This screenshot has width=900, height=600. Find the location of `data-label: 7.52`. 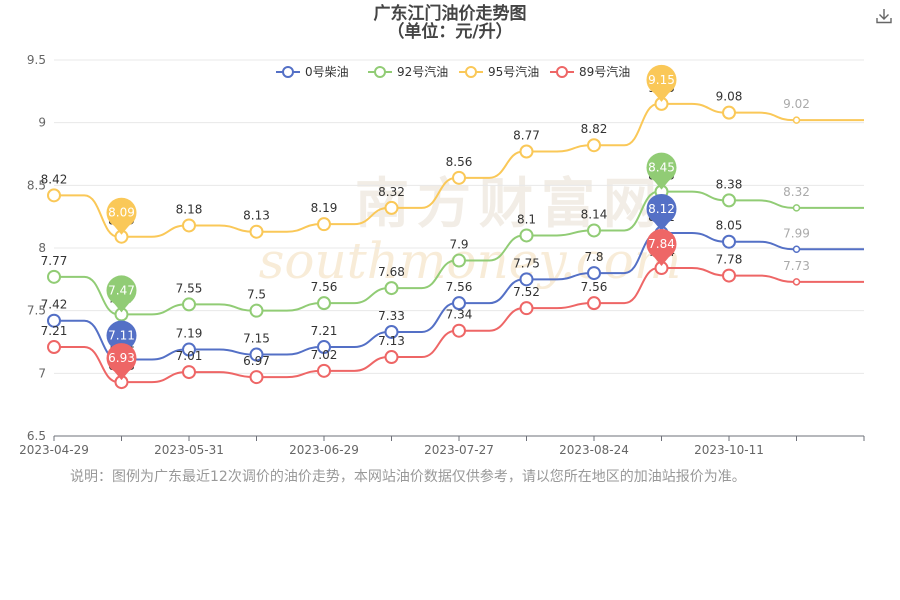

data-label: 7.52 is located at coordinates (526, 292).